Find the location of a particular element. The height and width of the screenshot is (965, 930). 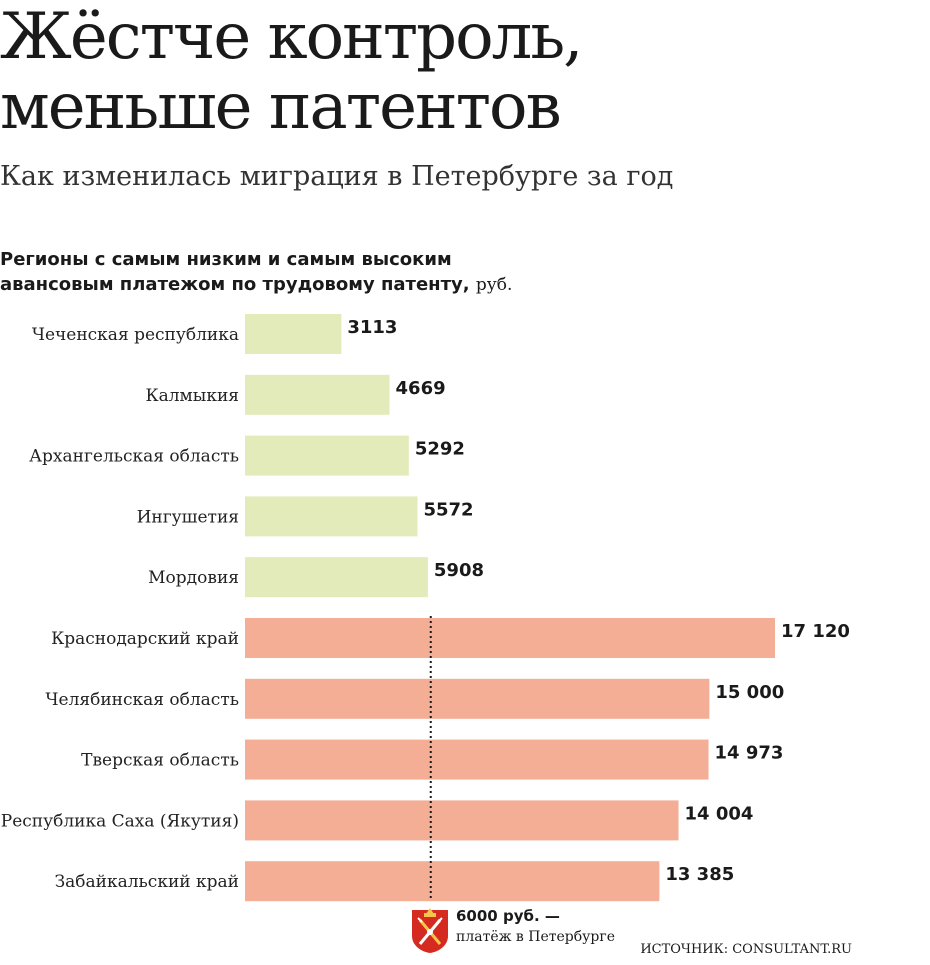

category-label: Краснодарский край is located at coordinates (145, 639).